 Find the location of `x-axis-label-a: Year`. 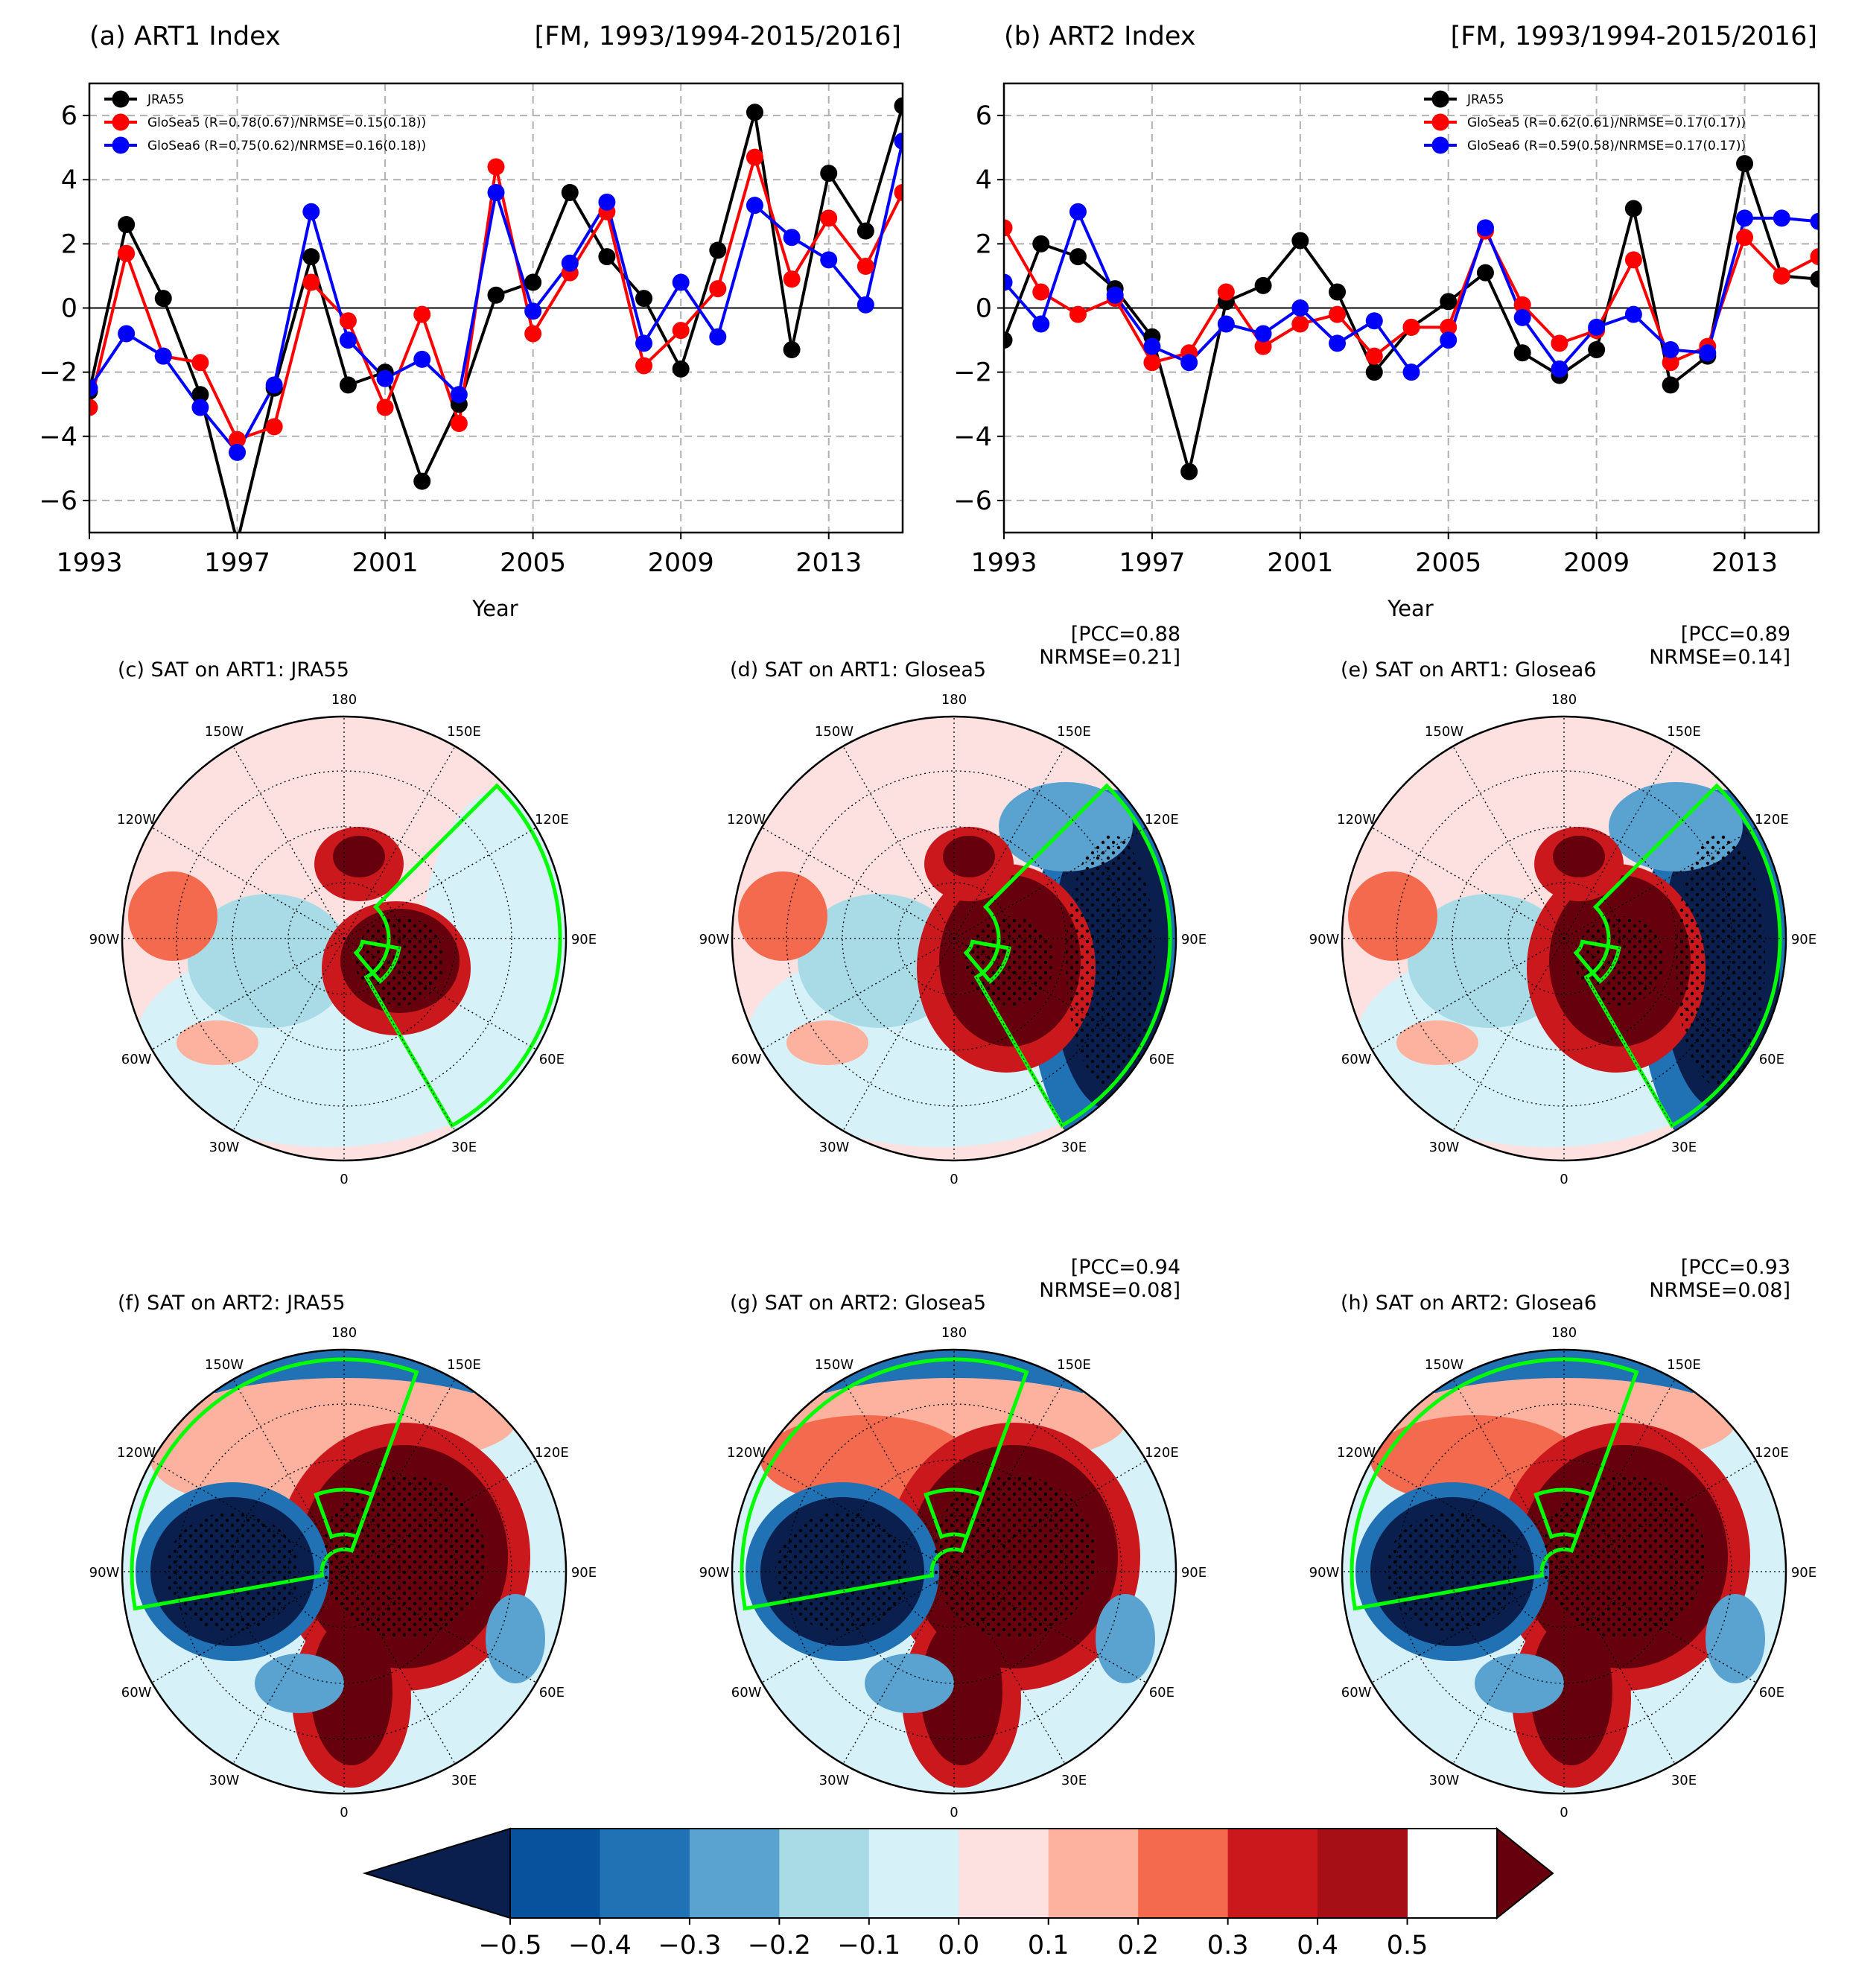

x-axis-label-a: Year is located at coordinates (494, 608).